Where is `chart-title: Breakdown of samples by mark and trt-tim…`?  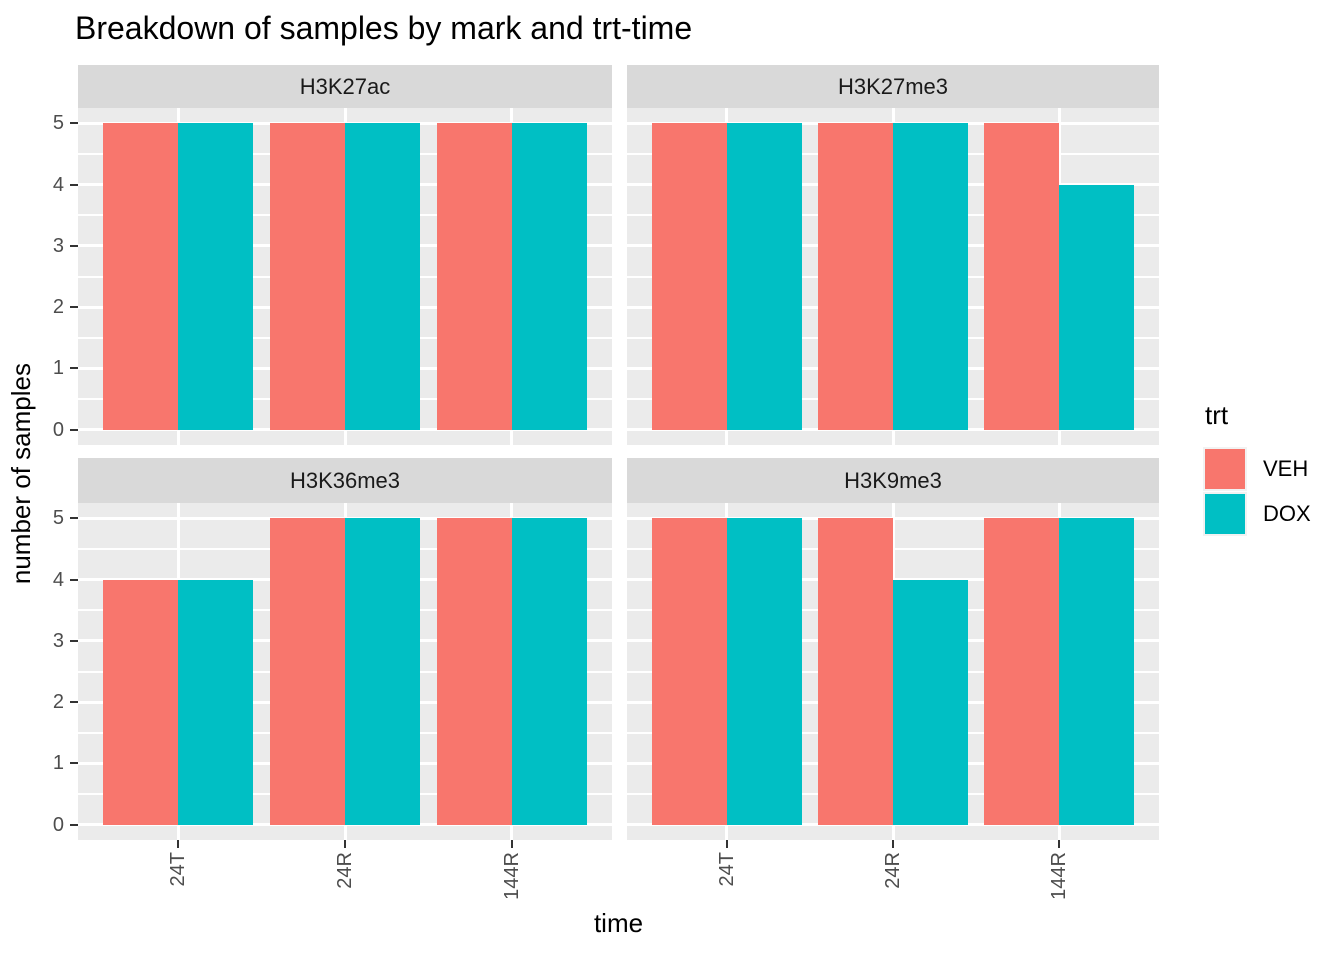 chart-title: Breakdown of samples by mark and trt-tim… is located at coordinates (384, 28).